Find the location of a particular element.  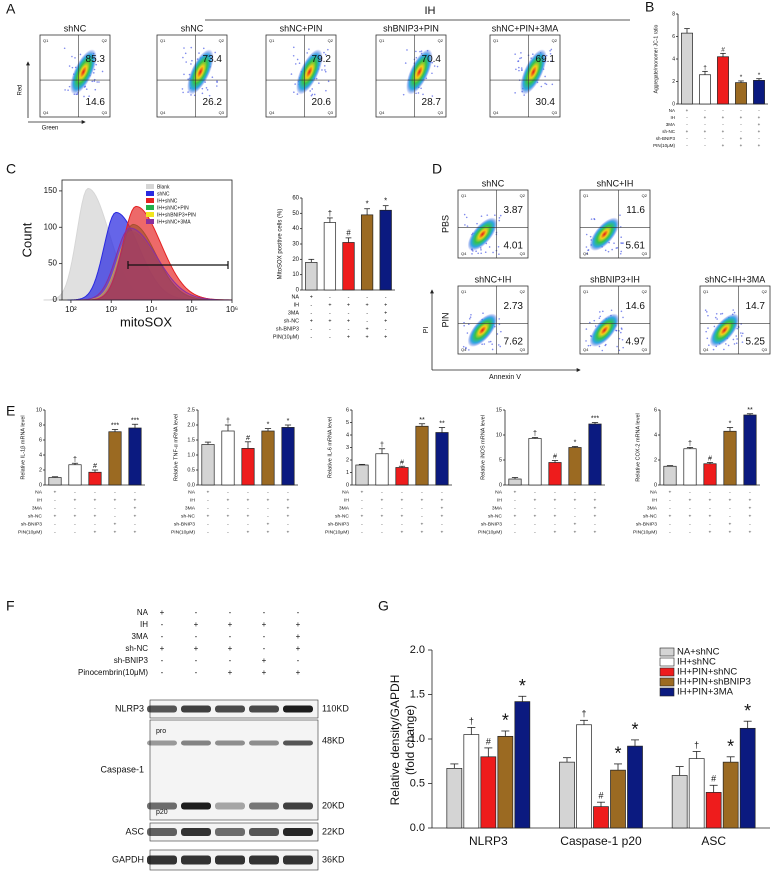

condition-name: sh-BNIP3 is located at coordinates (131, 660).